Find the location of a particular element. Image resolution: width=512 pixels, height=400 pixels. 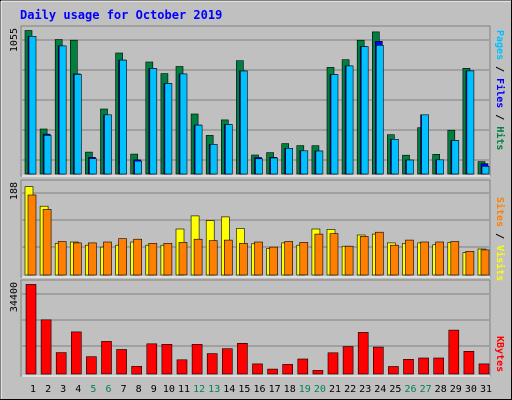

sites-y-tick: 188 is located at coordinates (14, 191).